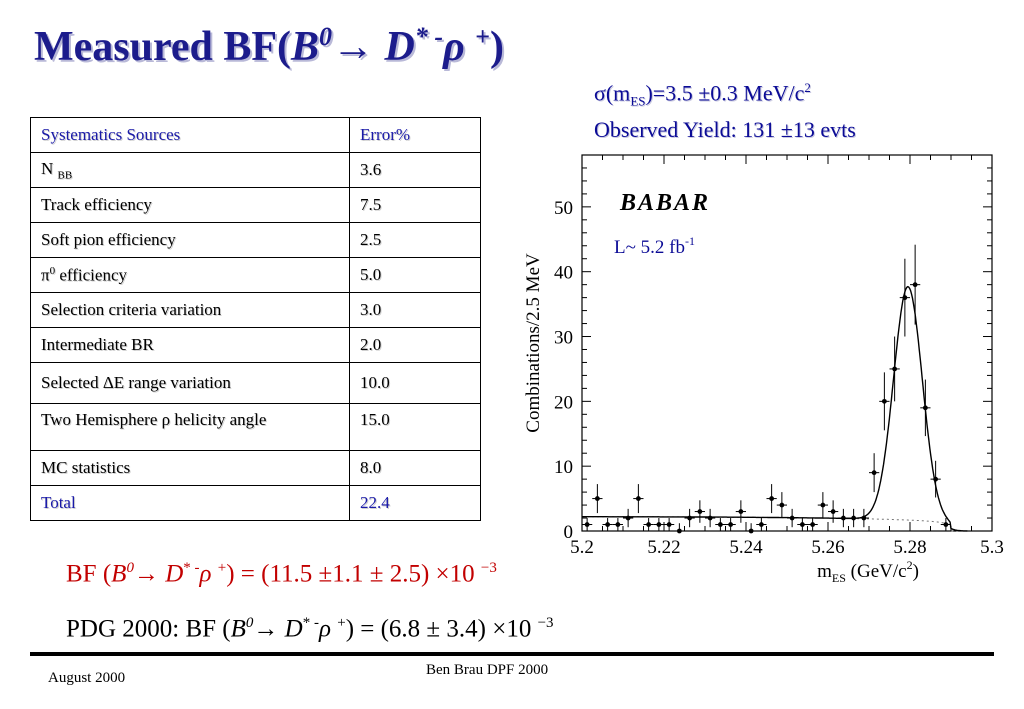 The width and height of the screenshot is (1024, 709). What do you see at coordinates (269, 46) in the screenshot?
I see `page-title: Measured BF(B0→ D* -ρ +)` at bounding box center [269, 46].